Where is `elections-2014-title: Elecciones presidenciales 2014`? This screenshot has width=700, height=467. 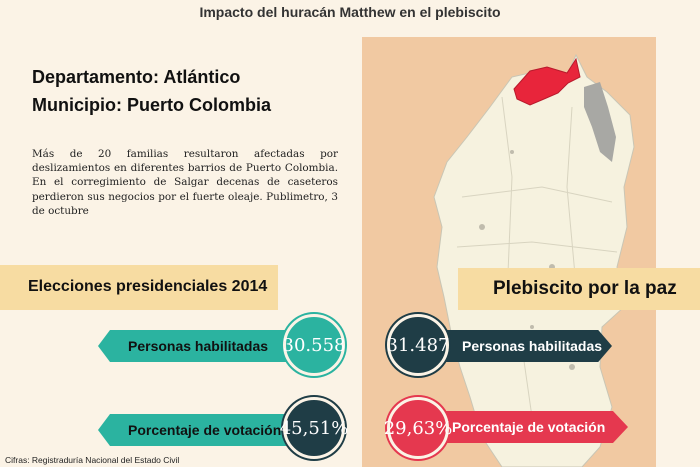 elections-2014-title: Elecciones presidenciales 2014 is located at coordinates (148, 286).